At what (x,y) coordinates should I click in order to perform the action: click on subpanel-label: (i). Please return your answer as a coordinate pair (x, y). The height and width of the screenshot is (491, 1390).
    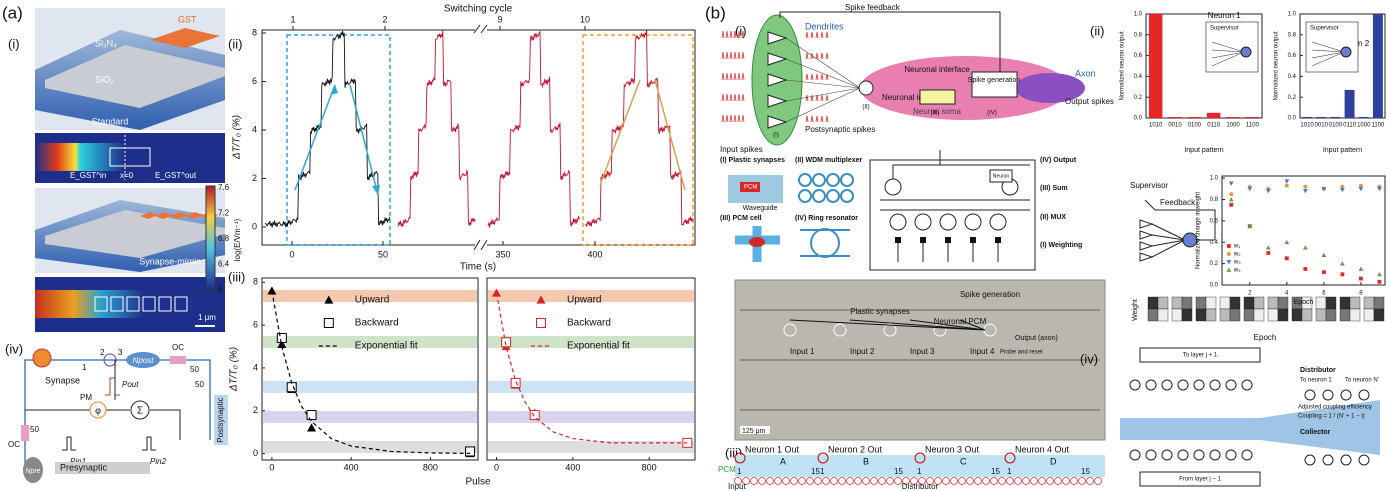
    Looking at the image, I should click on (741, 30).